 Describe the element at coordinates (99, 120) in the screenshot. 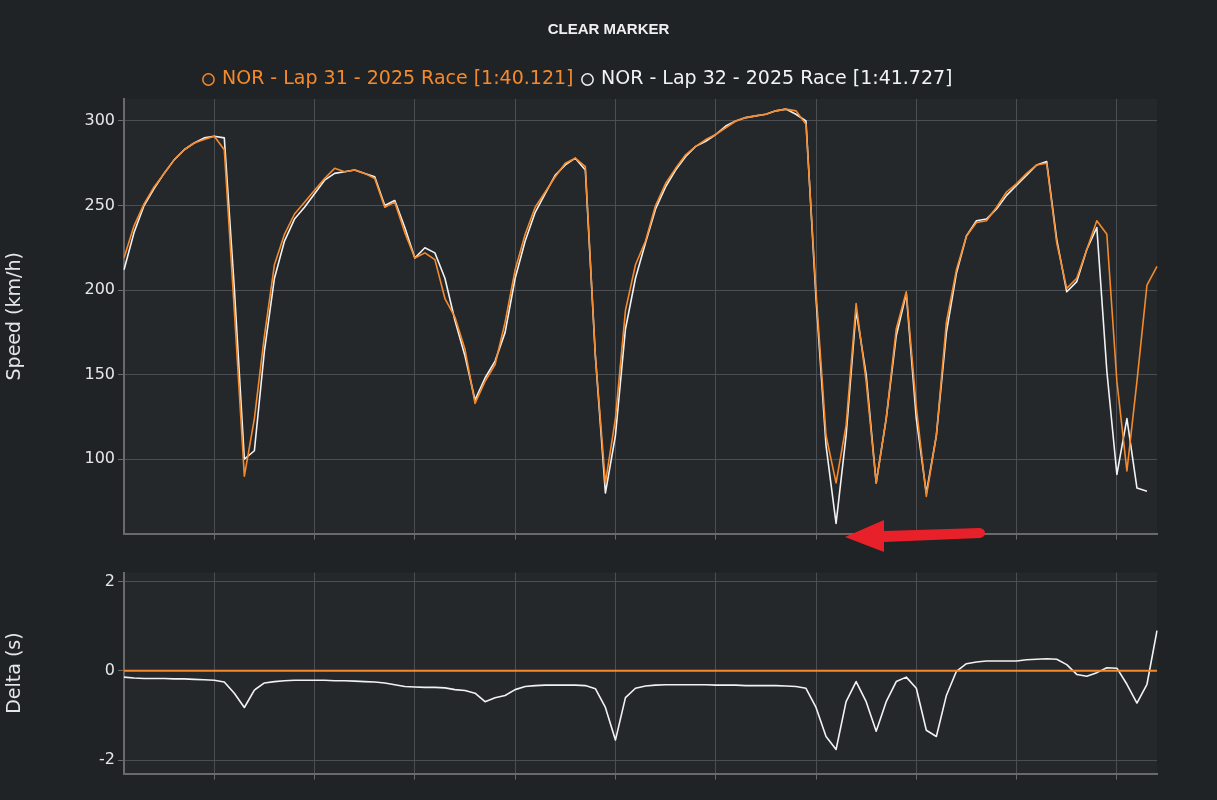

I see `y-tick-label: 300` at that location.